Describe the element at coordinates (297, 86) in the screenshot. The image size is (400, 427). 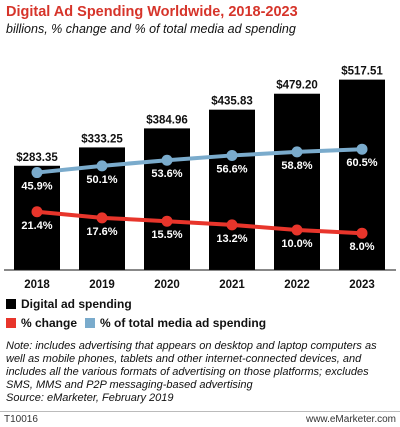
I see `bar-value-label: $479.20` at that location.